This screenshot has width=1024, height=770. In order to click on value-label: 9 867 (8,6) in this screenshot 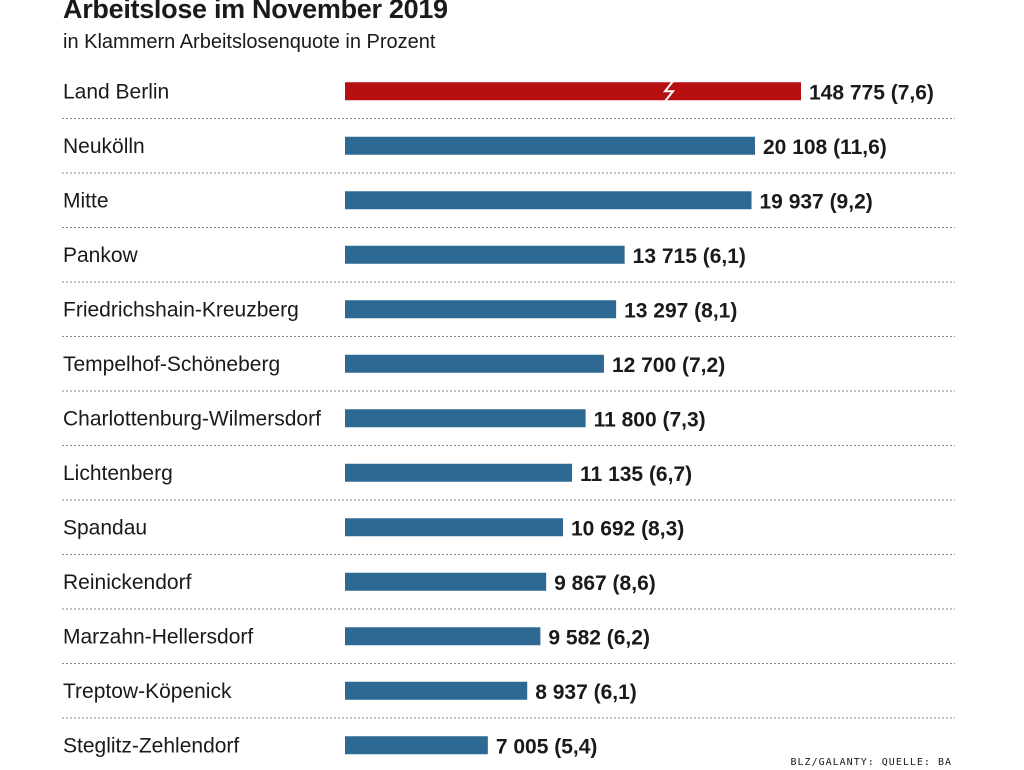, I will do `click(605, 583)`.